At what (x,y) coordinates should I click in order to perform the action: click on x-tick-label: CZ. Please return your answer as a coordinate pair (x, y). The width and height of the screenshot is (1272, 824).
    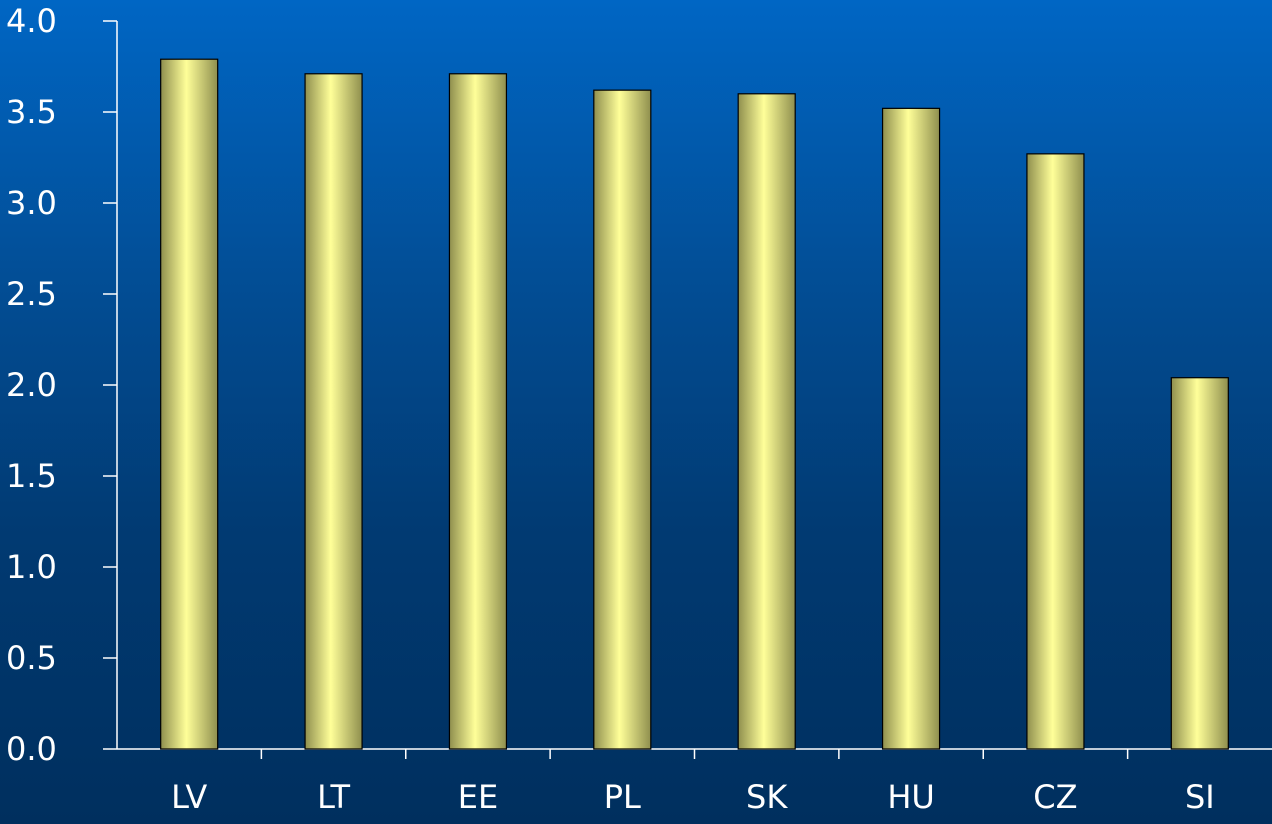
    Looking at the image, I should click on (1055, 797).